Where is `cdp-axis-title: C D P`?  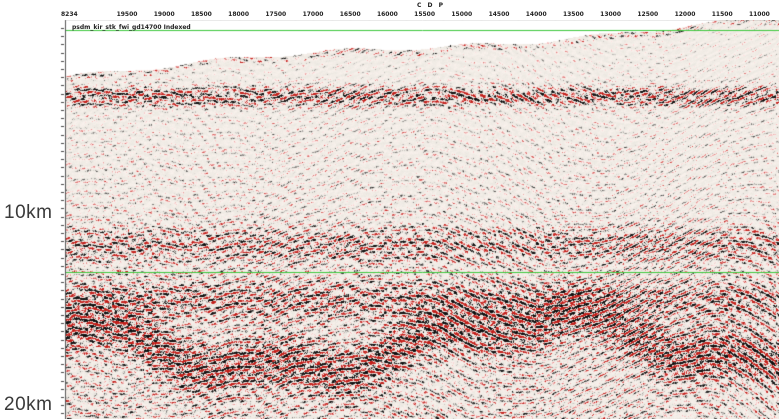
cdp-axis-title: C D P is located at coordinates (431, 5).